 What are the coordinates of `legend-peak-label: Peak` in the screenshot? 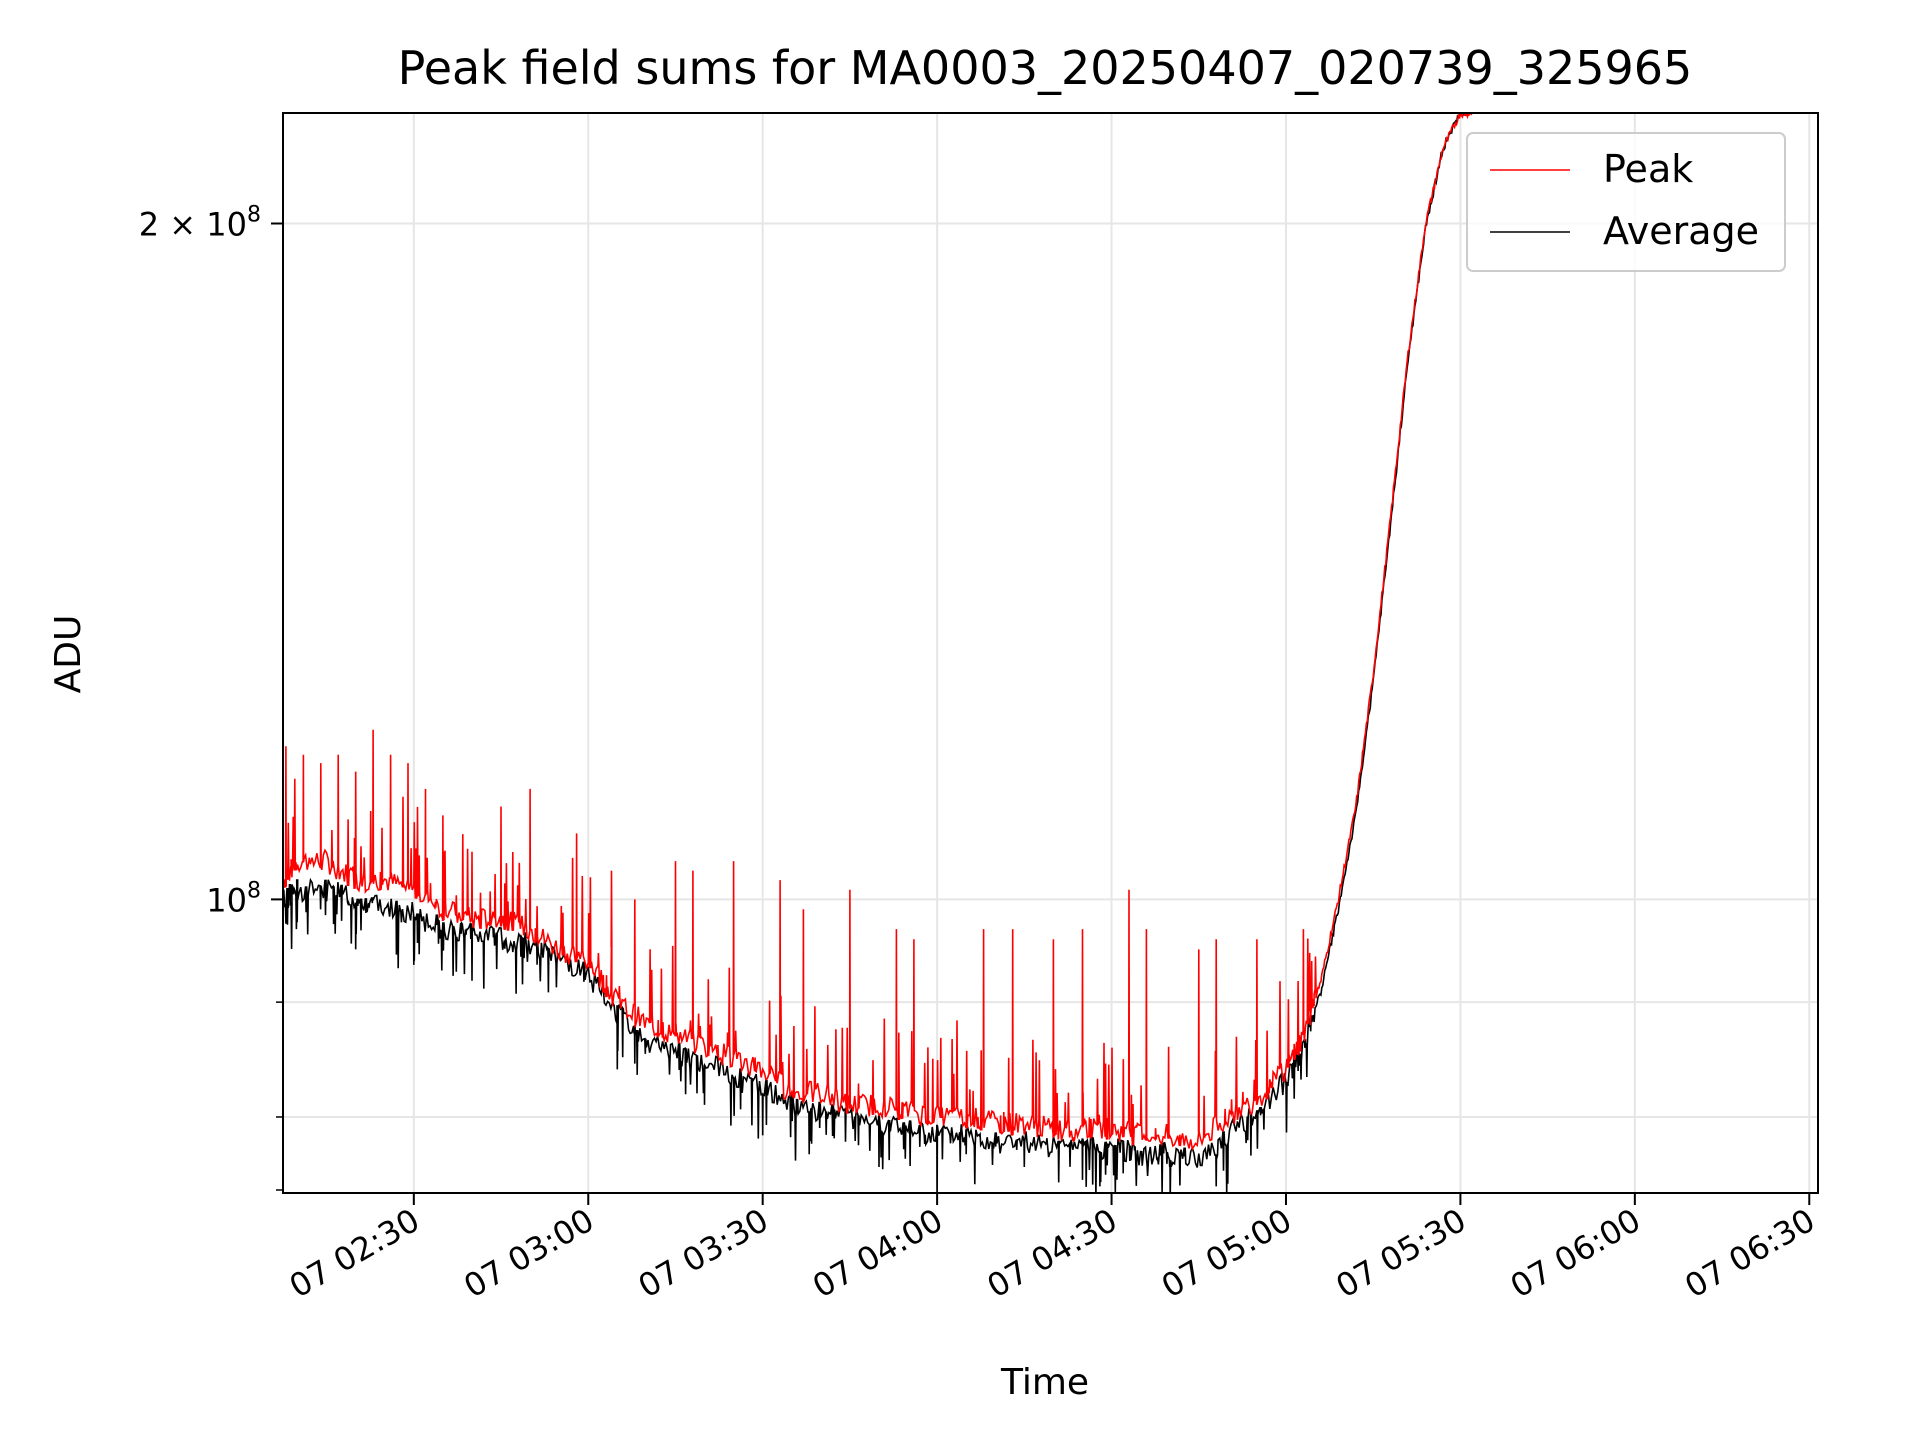 It's located at (1648, 169).